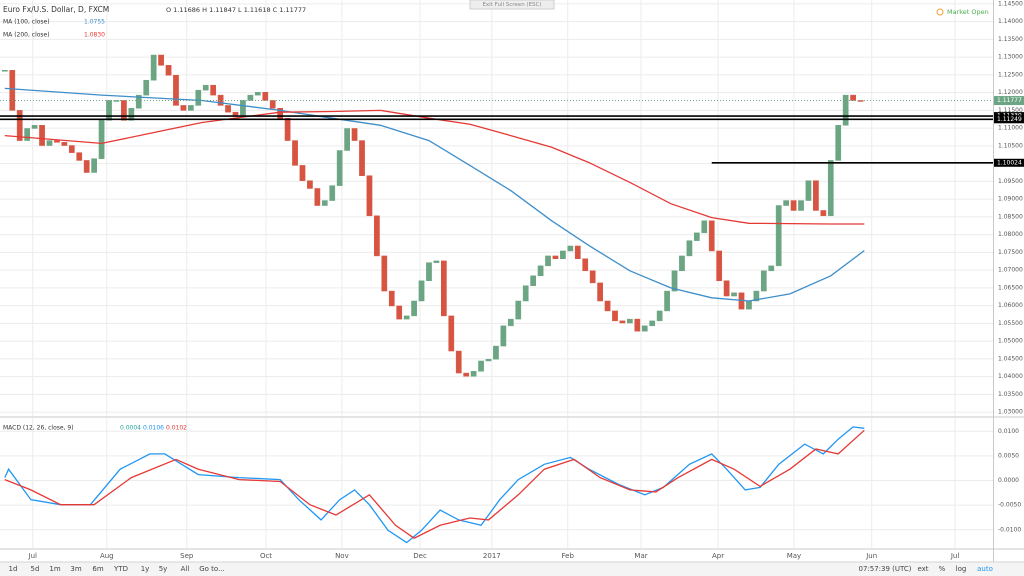 The width and height of the screenshot is (1024, 576). I want to click on range-button: 5d, so click(35, 569).